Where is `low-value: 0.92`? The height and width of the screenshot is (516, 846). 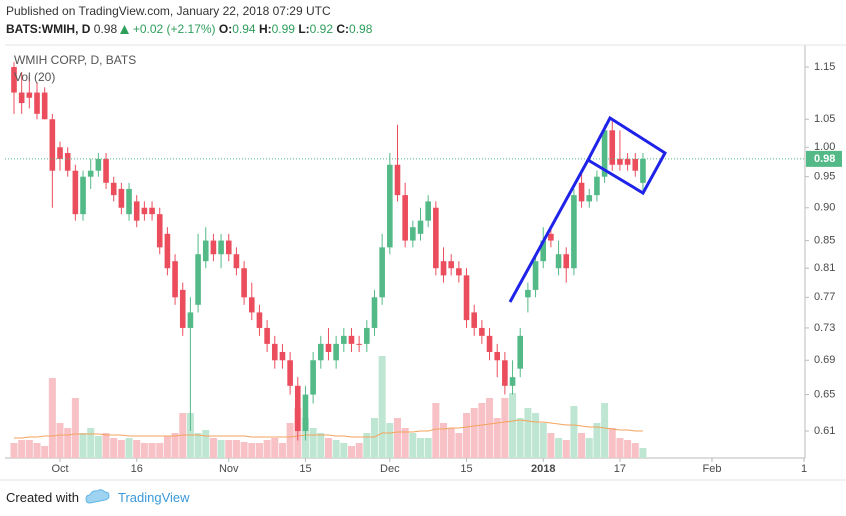
low-value: 0.92 is located at coordinates (321, 29).